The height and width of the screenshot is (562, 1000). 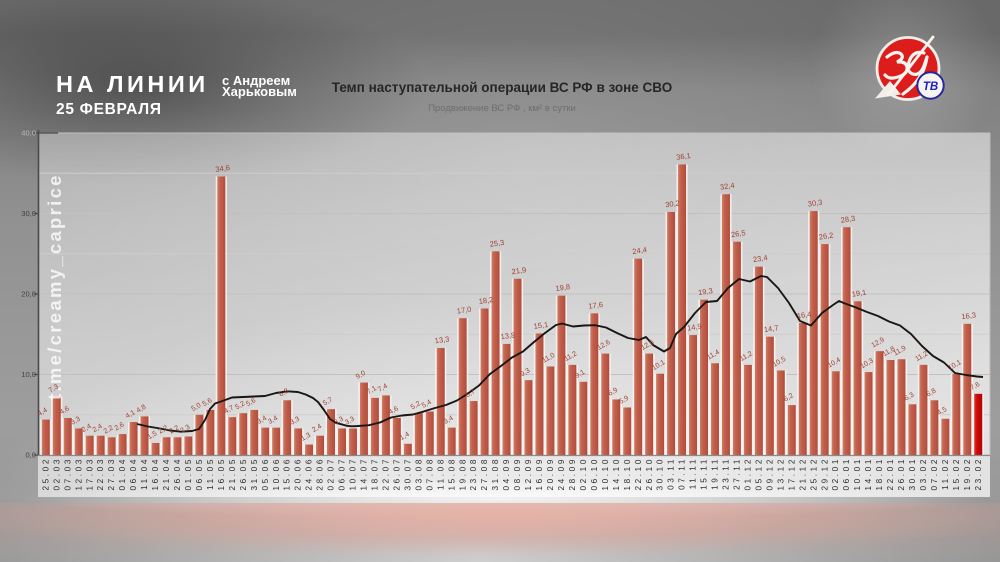 What do you see at coordinates (495, 474) in the screenshot?
I see `svg-text: 31.08` at bounding box center [495, 474].